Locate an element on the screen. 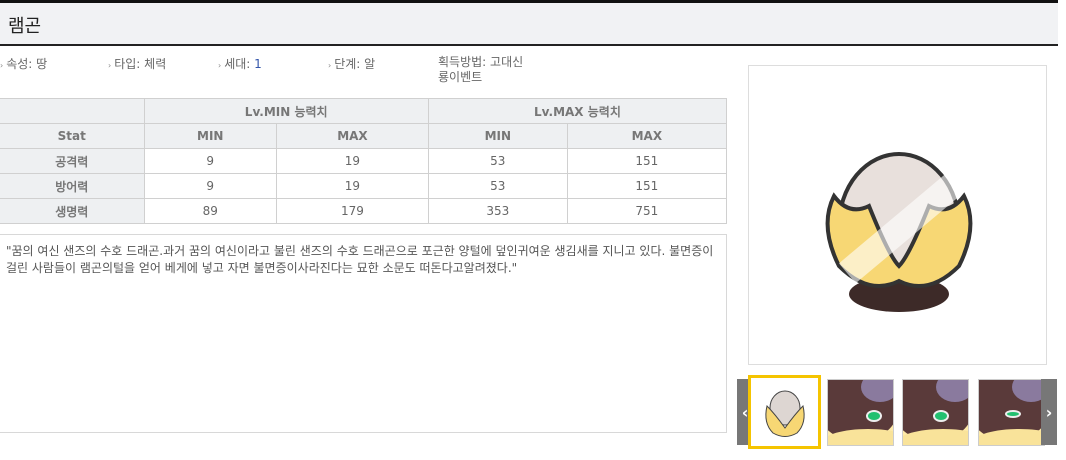  thumbnail-elder is located at coordinates (1011, 412).